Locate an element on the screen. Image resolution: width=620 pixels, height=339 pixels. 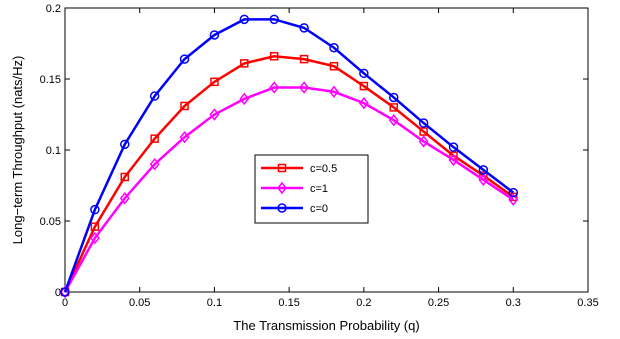
legend-item: c=0.5 is located at coordinates (299, 169).